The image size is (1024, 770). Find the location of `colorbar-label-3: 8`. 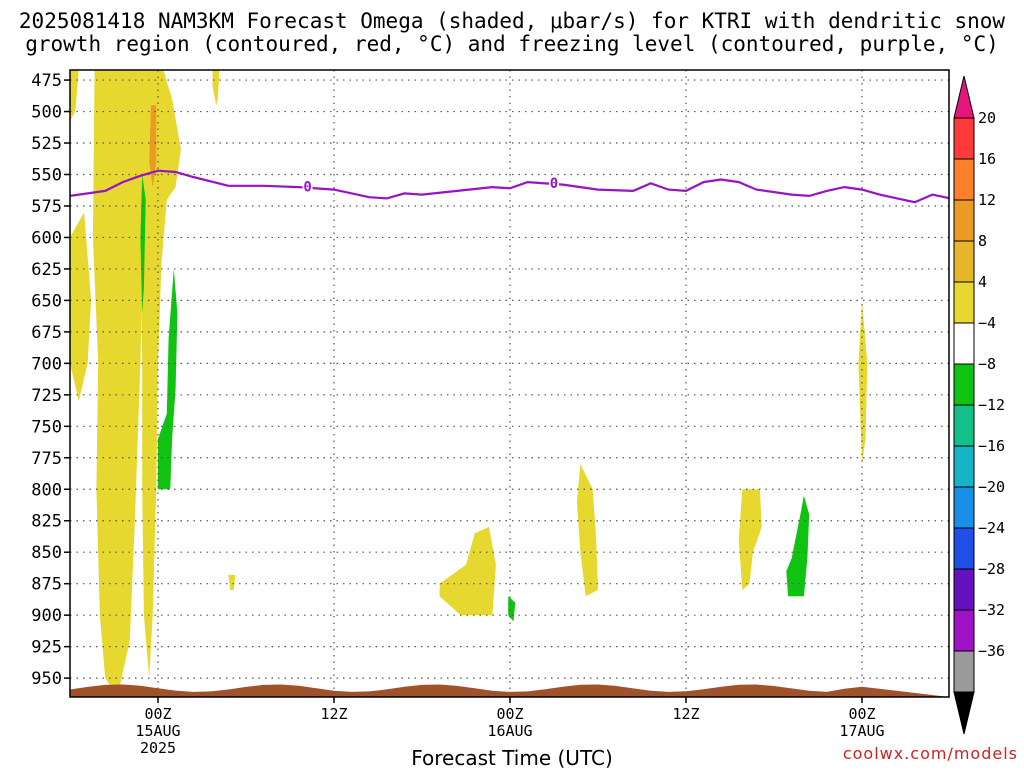

colorbar-label-3: 8 is located at coordinates (982, 241).